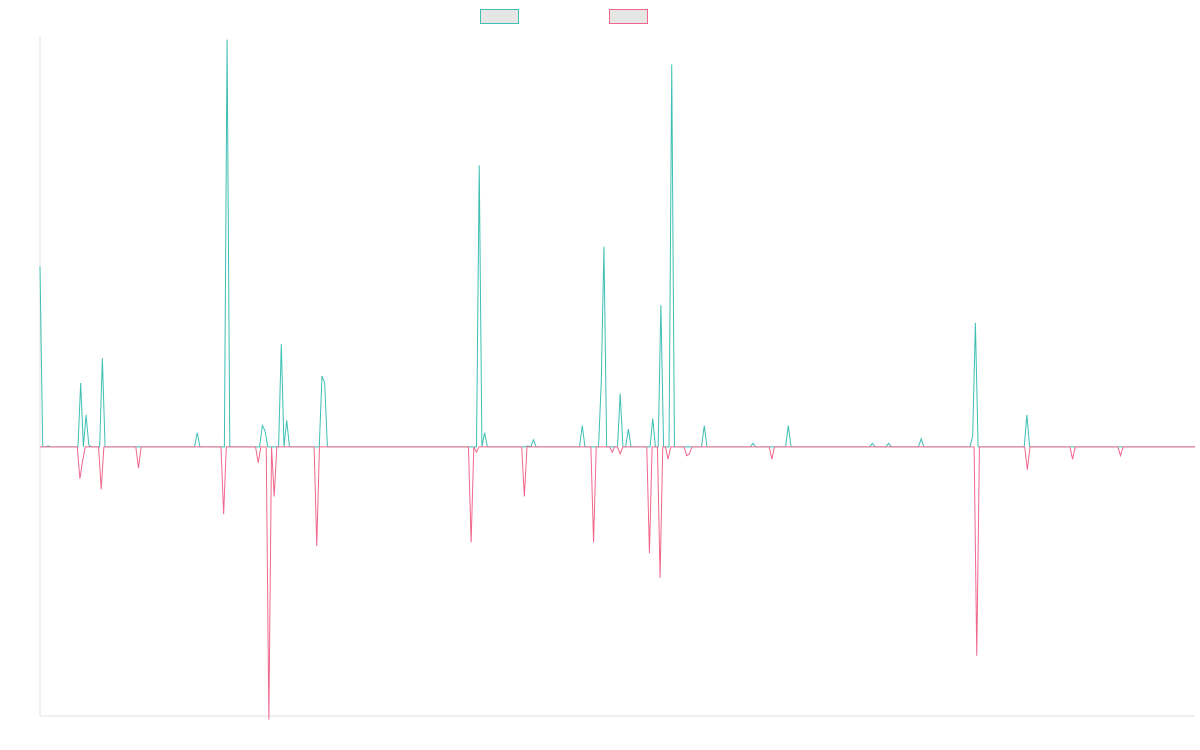 The width and height of the screenshot is (1200, 750). I want to click on legend, so click(567, 16).